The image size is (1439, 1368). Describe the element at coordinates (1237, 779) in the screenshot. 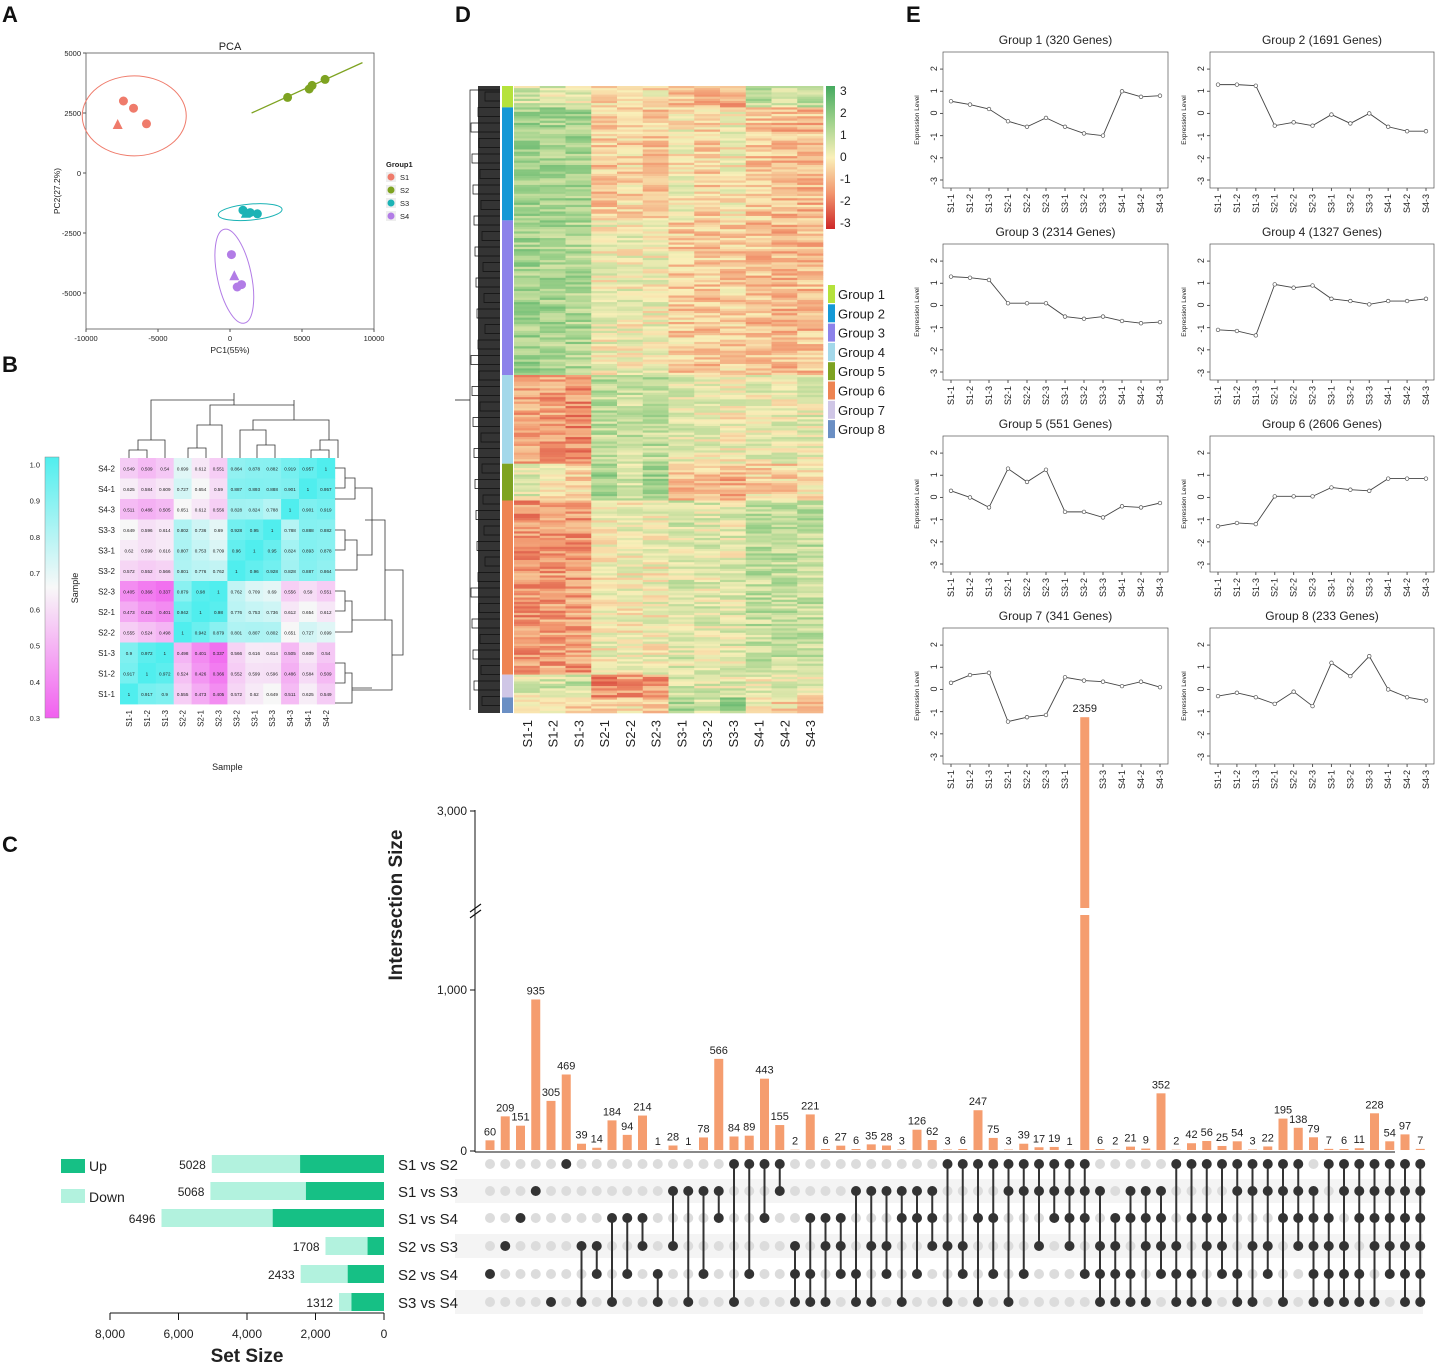

I see `profile-xtick-label: S1-2` at that location.